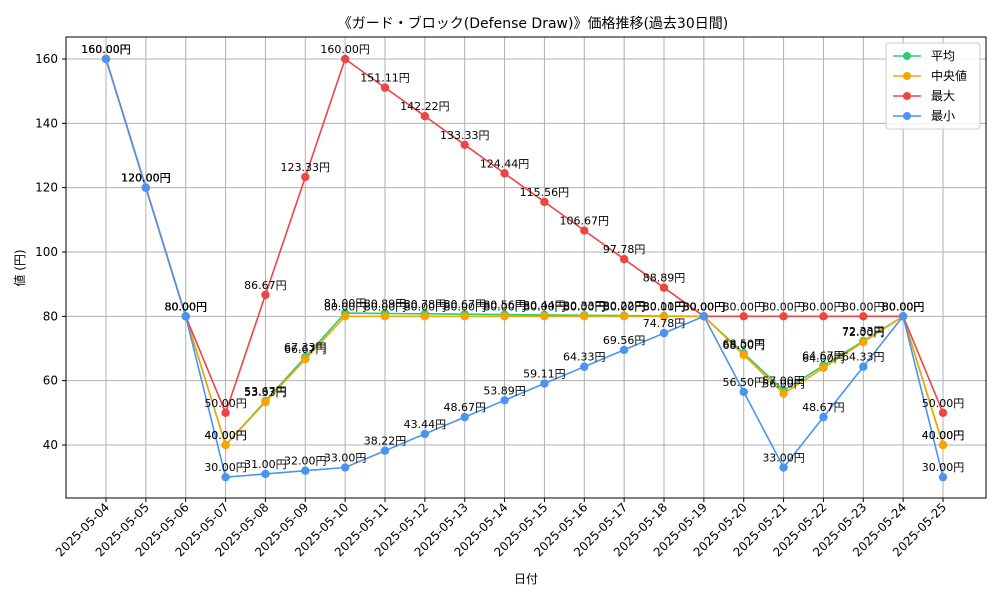 The image size is (1000, 604). What do you see at coordinates (50, 381) in the screenshot?
I see `y-tick-label: 60` at bounding box center [50, 381].